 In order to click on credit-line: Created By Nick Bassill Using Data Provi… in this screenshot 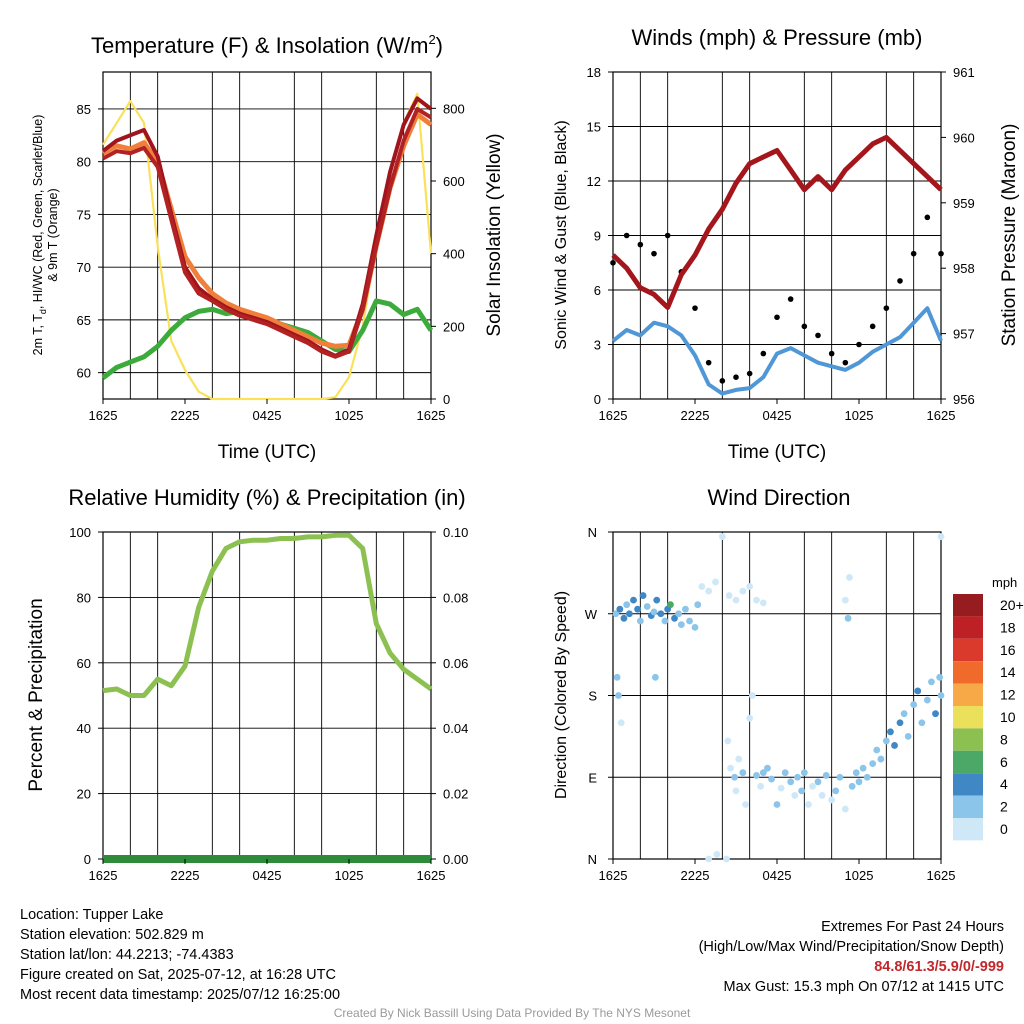, I will do `click(512, 1013)`.